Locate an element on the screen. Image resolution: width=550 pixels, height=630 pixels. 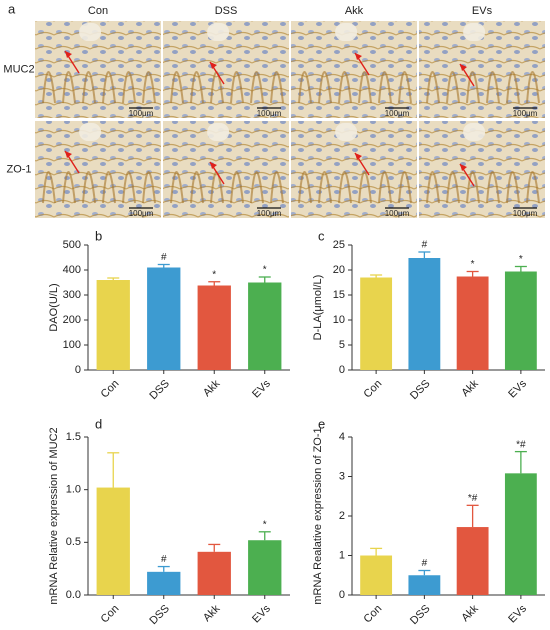
y-axis-label: mRNA Realative expression of ZO-1 is located at coordinates (318, 515).